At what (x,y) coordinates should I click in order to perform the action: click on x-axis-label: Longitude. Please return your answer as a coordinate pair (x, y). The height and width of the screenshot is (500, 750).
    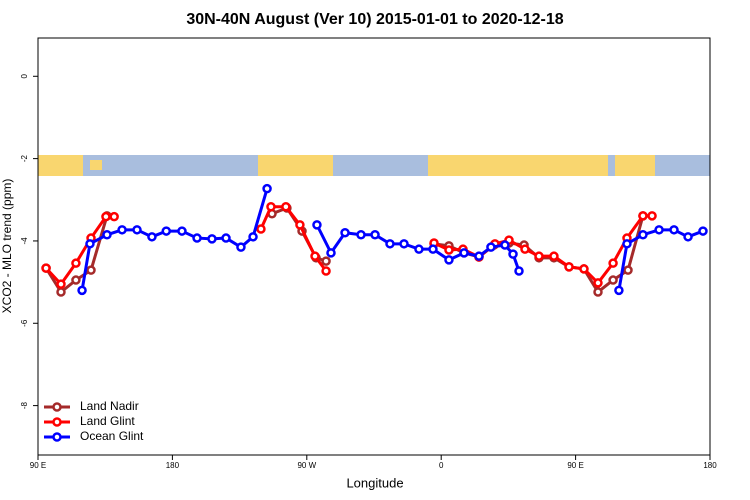
    Looking at the image, I should click on (374, 482).